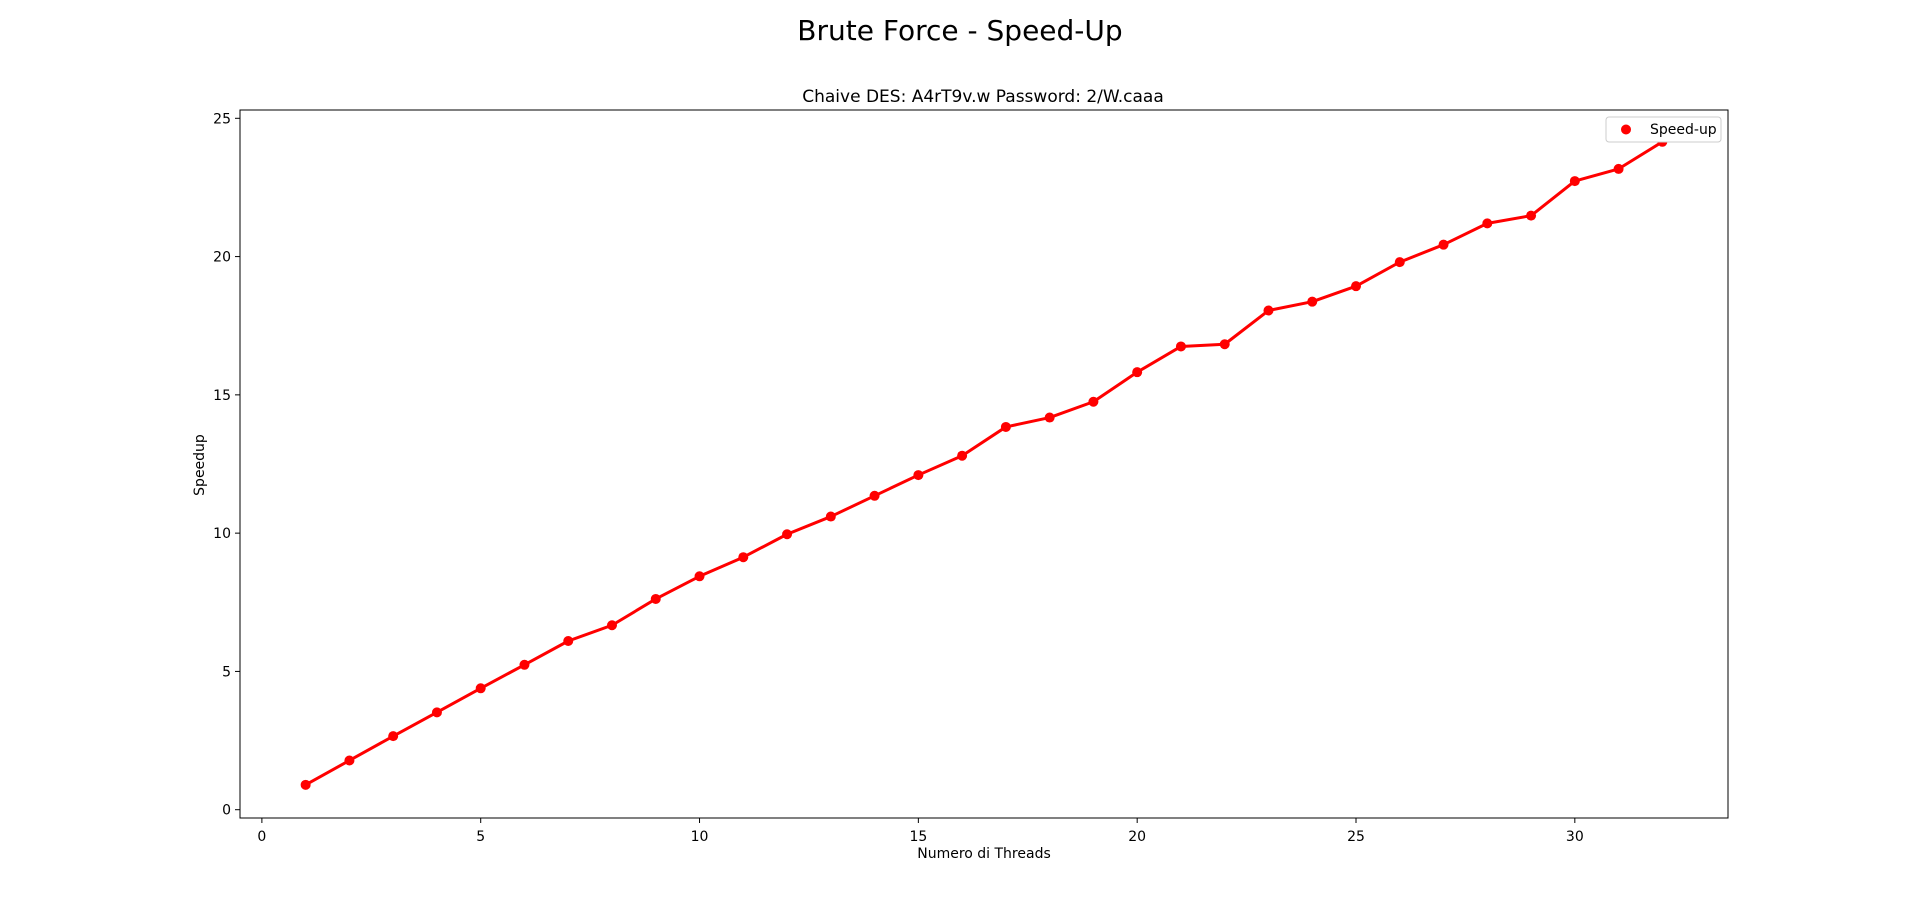 The width and height of the screenshot is (1920, 919). Describe the element at coordinates (1683, 130) in the screenshot. I see `legend-label: Speed-up` at that location.